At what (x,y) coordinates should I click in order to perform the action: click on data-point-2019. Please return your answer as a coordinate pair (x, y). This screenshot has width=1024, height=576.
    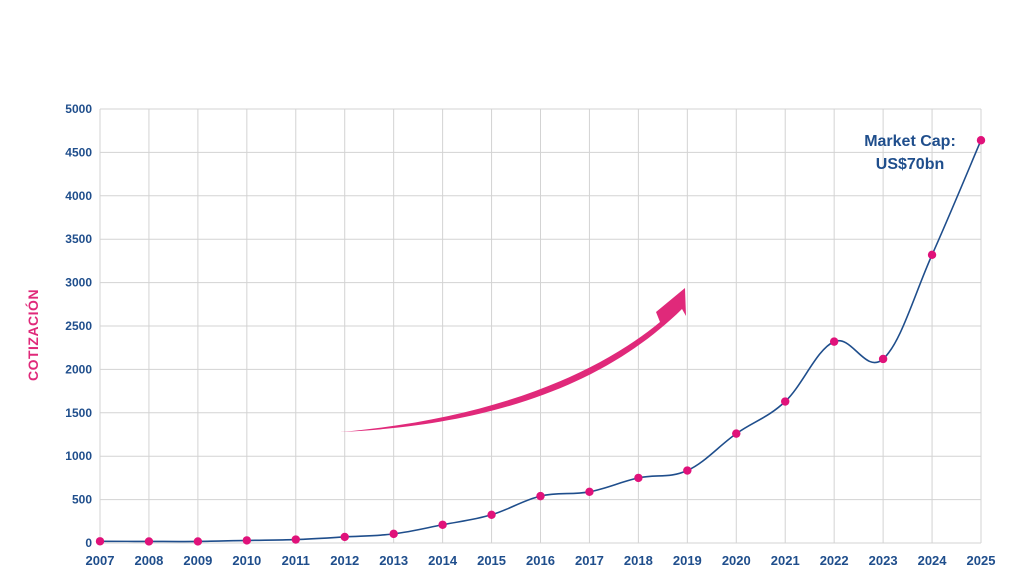
    Looking at the image, I should click on (687, 470).